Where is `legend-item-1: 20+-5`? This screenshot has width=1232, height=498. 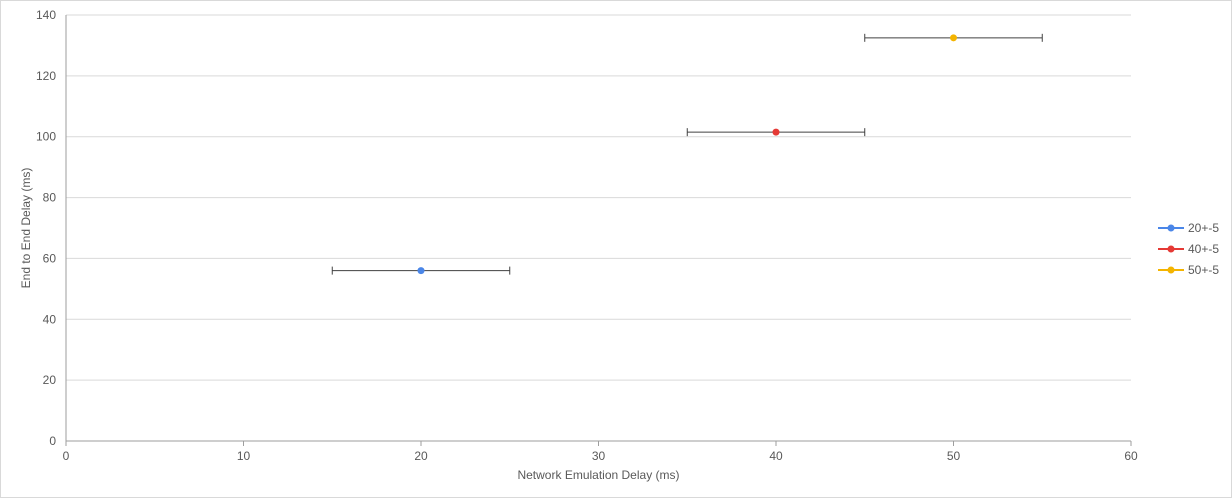 legend-item-1: 20+-5 is located at coordinates (1188, 228).